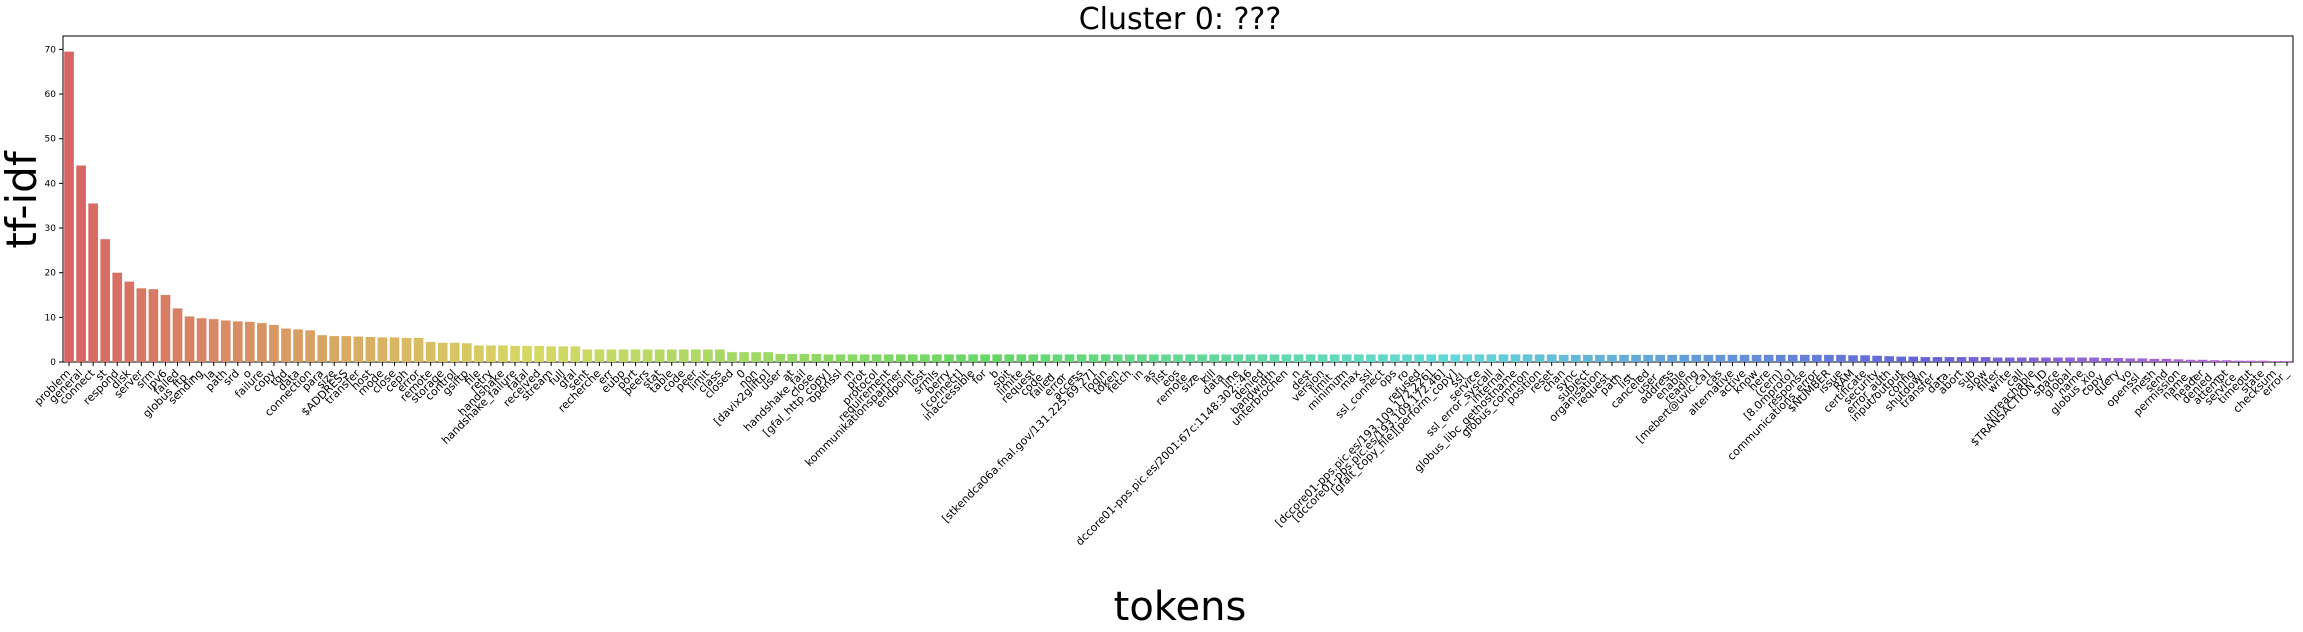  What do you see at coordinates (1180, 19) in the screenshot?
I see `chart-title: Cluster 0: ???` at bounding box center [1180, 19].